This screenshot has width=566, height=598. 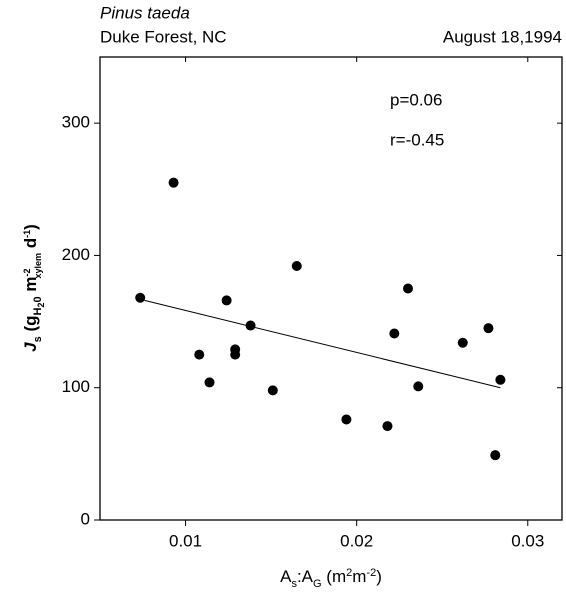 What do you see at coordinates (30, 347) in the screenshot?
I see `label-part: J` at bounding box center [30, 347].